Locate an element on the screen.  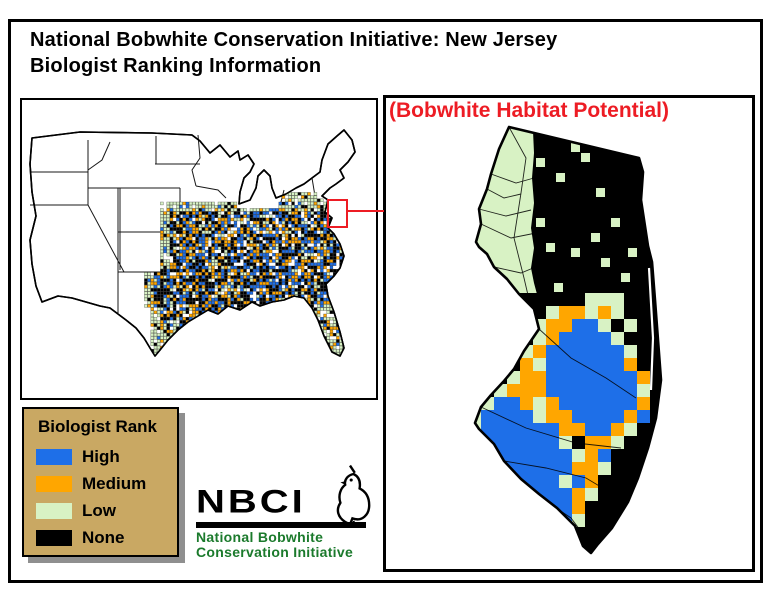
legend-label-high: High is located at coordinates (101, 456).